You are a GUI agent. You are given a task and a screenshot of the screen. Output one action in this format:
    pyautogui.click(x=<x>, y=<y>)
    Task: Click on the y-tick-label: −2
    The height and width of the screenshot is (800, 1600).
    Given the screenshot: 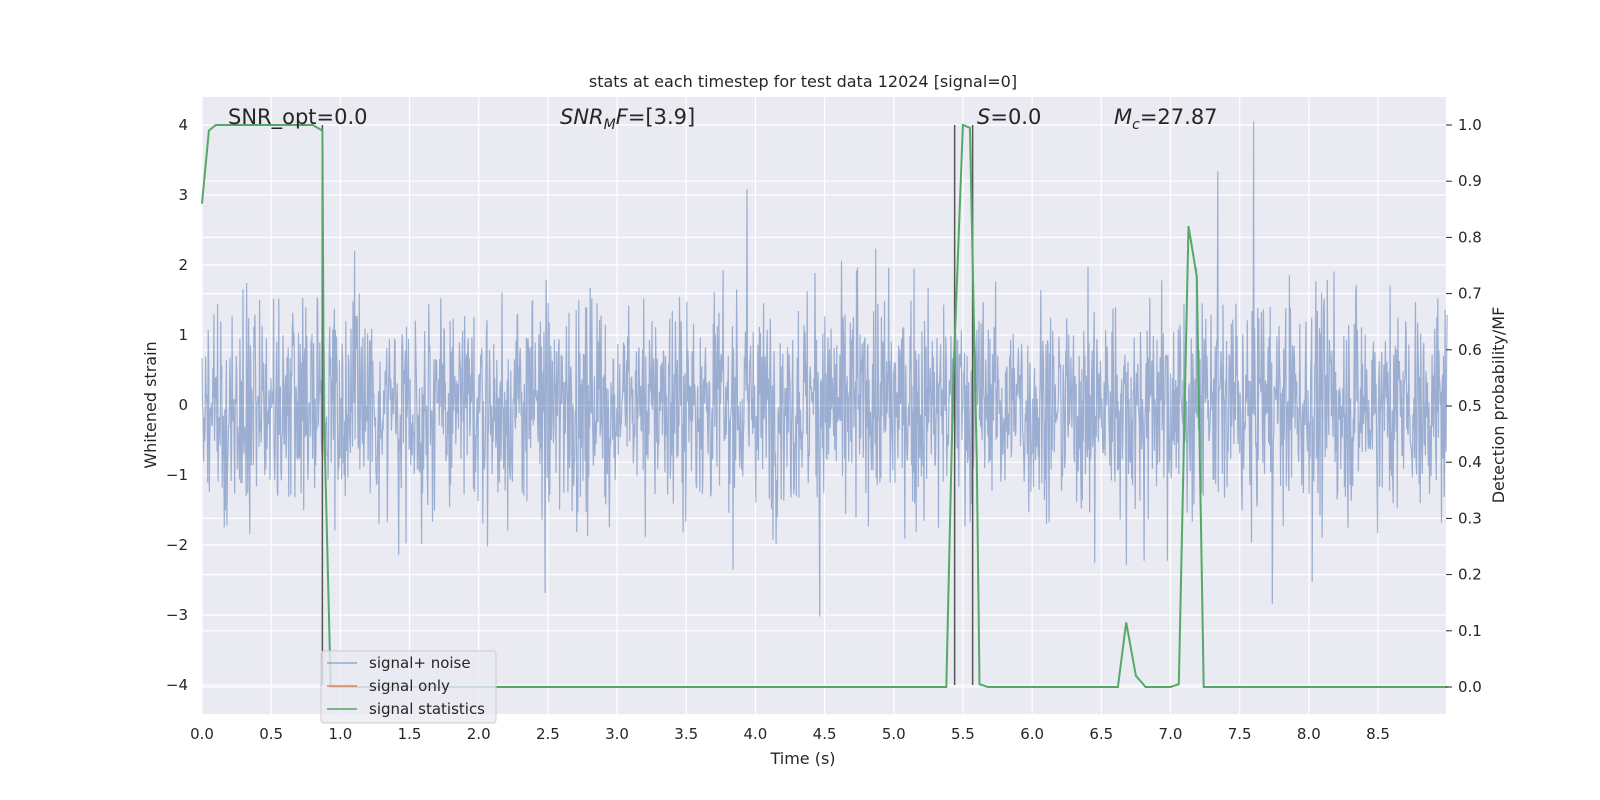 What is the action you would take?
    pyautogui.click(x=177, y=545)
    